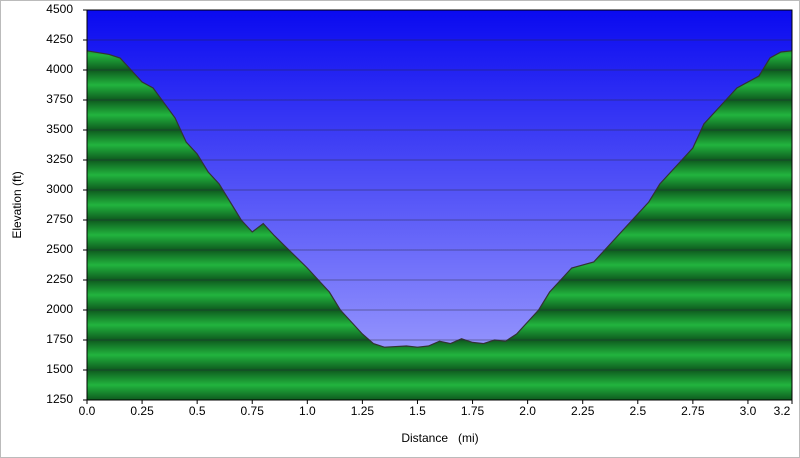 This screenshot has height=458, width=800. I want to click on x-tick-label: 2.75, so click(693, 411).